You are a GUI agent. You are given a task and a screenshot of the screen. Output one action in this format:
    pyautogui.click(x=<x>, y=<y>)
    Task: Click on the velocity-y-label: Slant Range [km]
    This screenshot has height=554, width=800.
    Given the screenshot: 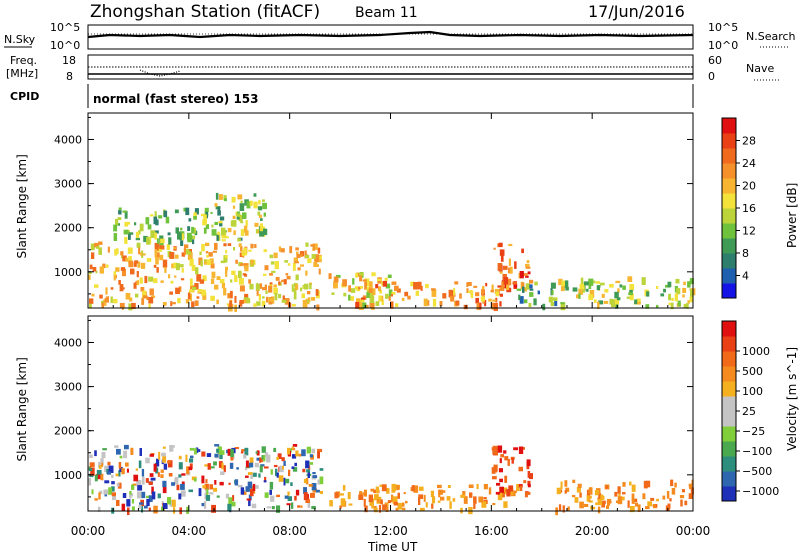 What is the action you would take?
    pyautogui.click(x=22, y=409)
    